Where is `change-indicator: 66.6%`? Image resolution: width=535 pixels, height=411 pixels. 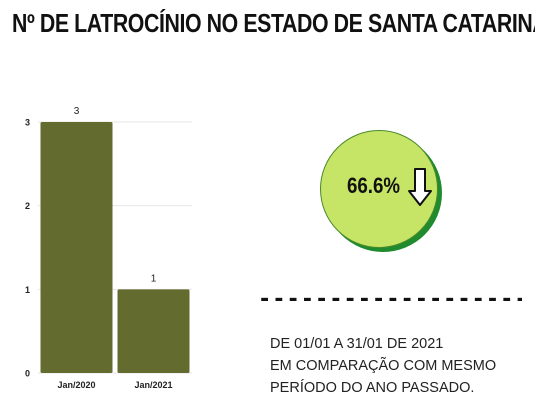 change-indicator: 66.6% is located at coordinates (381, 191).